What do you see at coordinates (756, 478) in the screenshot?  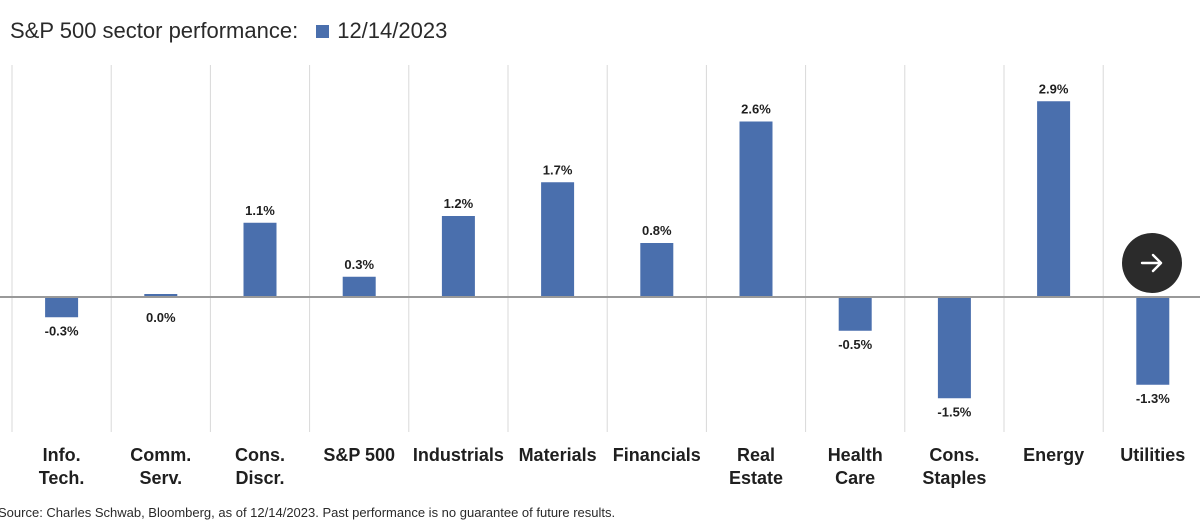 I see `category-label: Estate` at bounding box center [756, 478].